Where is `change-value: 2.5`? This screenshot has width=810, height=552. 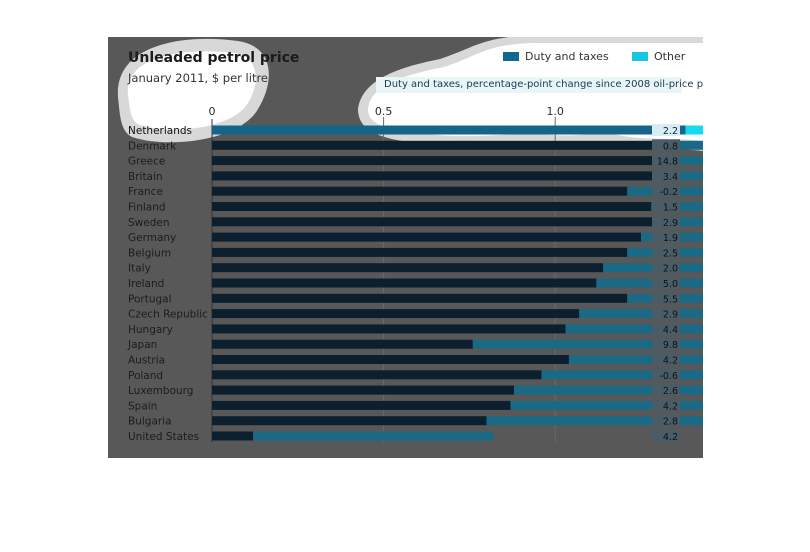 change-value: 2.5 is located at coordinates (670, 253).